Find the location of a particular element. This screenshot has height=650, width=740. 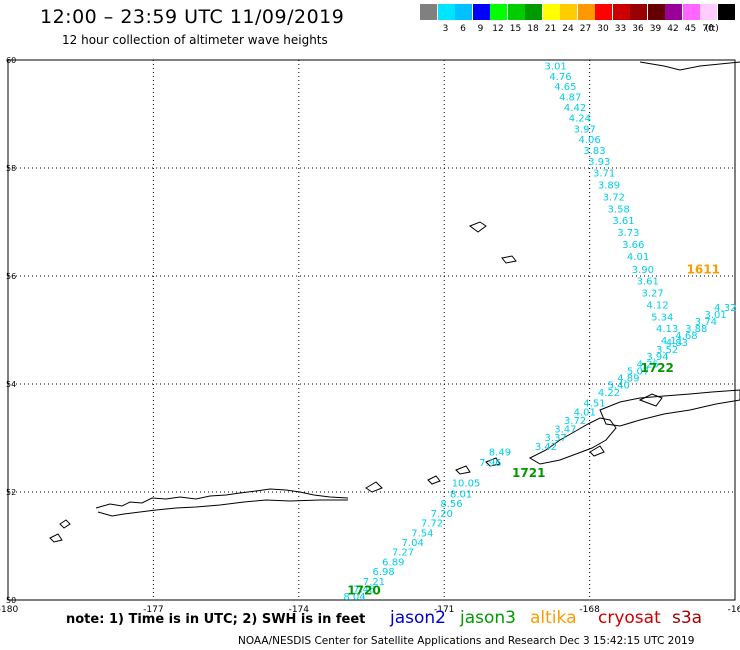

swh-value: 7.54 is located at coordinates (422, 533).